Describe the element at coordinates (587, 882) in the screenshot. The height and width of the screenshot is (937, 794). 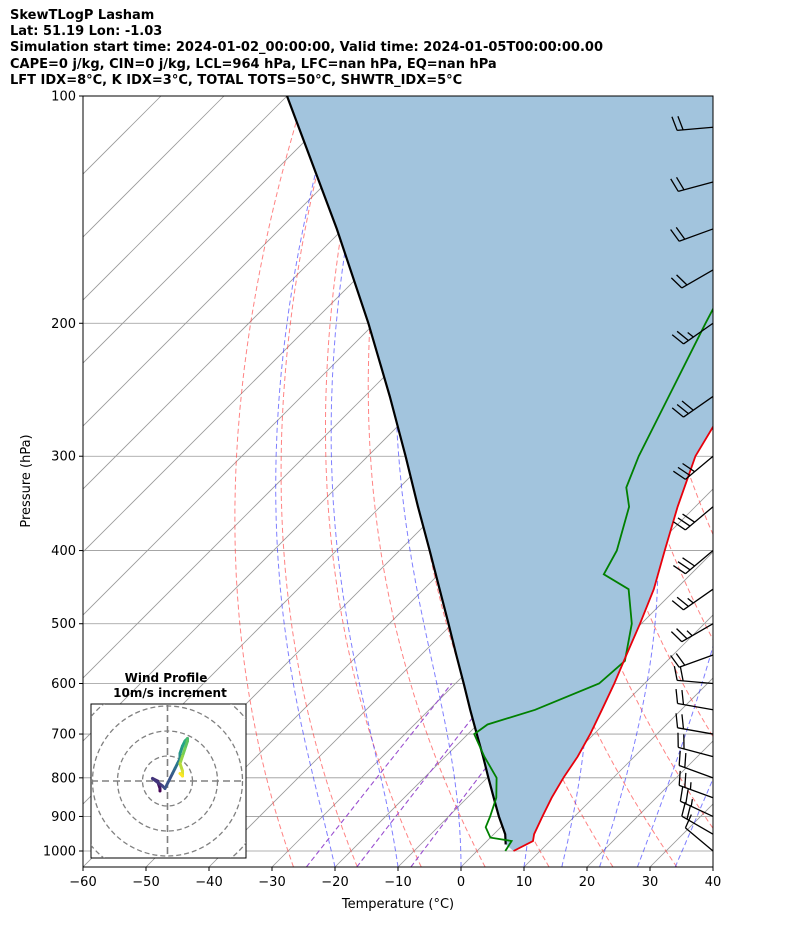
I see `x-tick-label: 20` at that location.